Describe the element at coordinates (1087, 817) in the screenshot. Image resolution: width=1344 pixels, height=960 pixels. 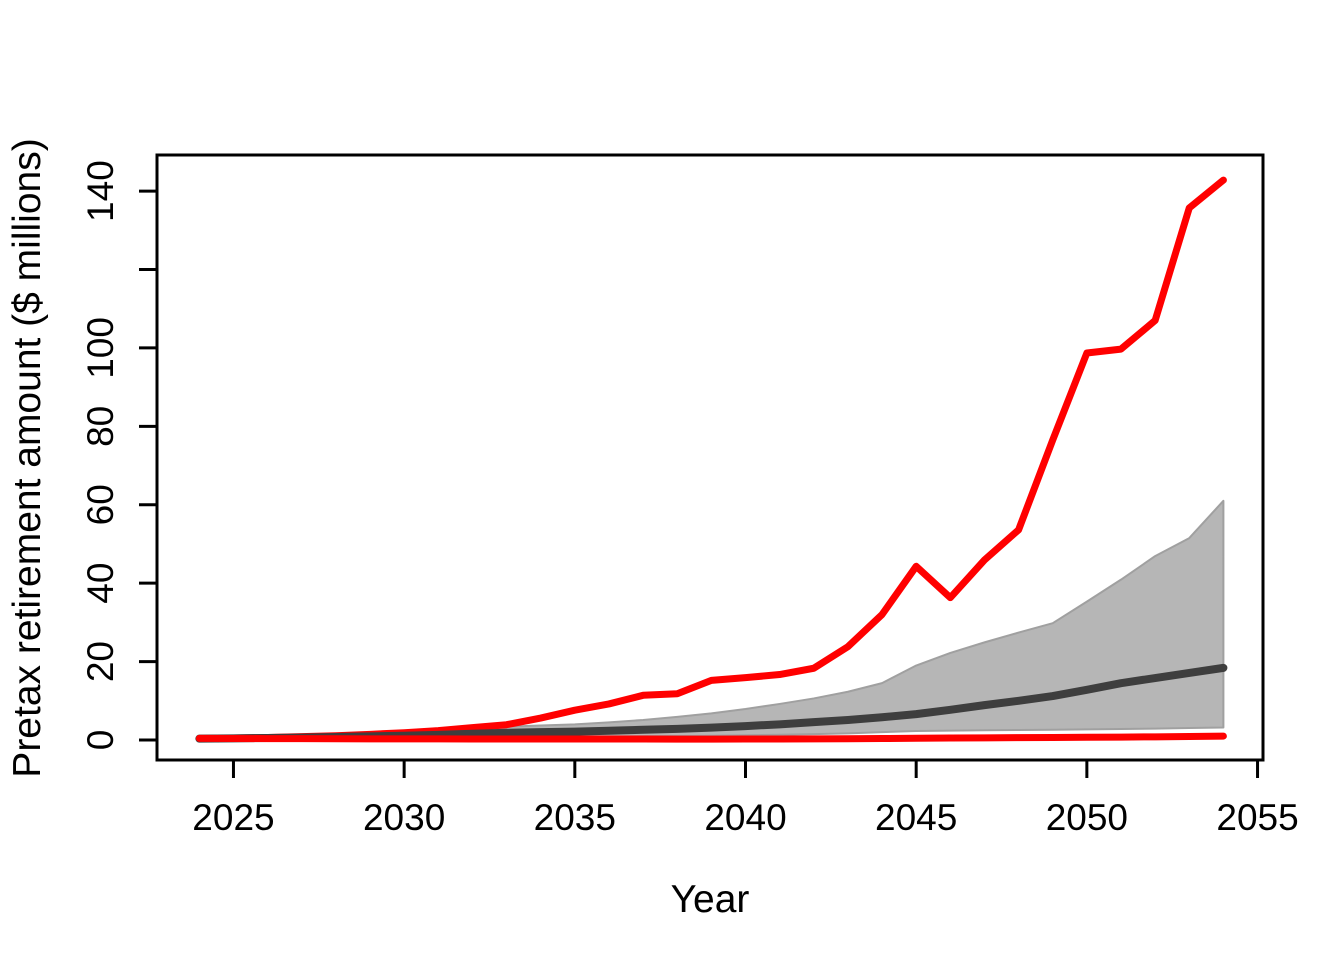
I see `x-tick-label: 2050` at that location.